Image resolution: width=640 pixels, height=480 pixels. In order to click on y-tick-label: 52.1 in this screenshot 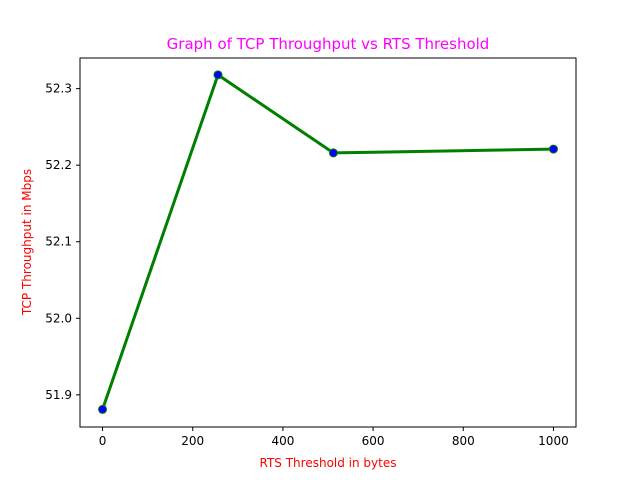, I will do `click(58, 242)`.